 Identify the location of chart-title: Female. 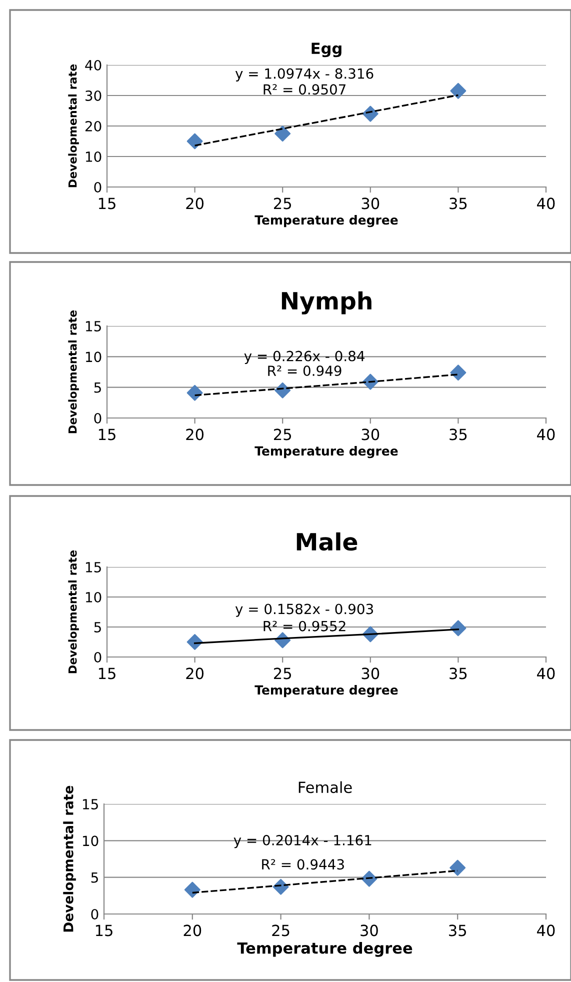
(325, 787).